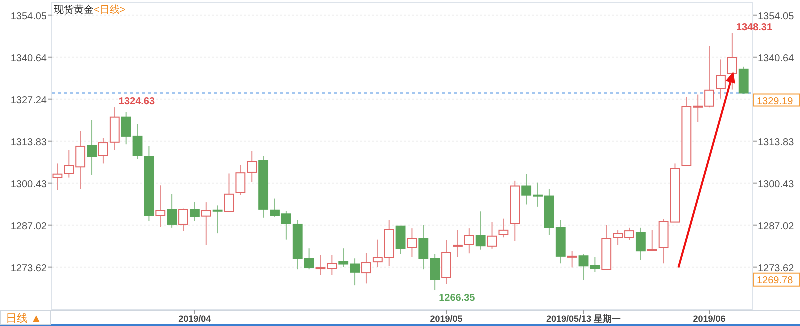 The height and width of the screenshot is (326, 800). I want to click on x-tick-label: 2019/05, so click(446, 319).